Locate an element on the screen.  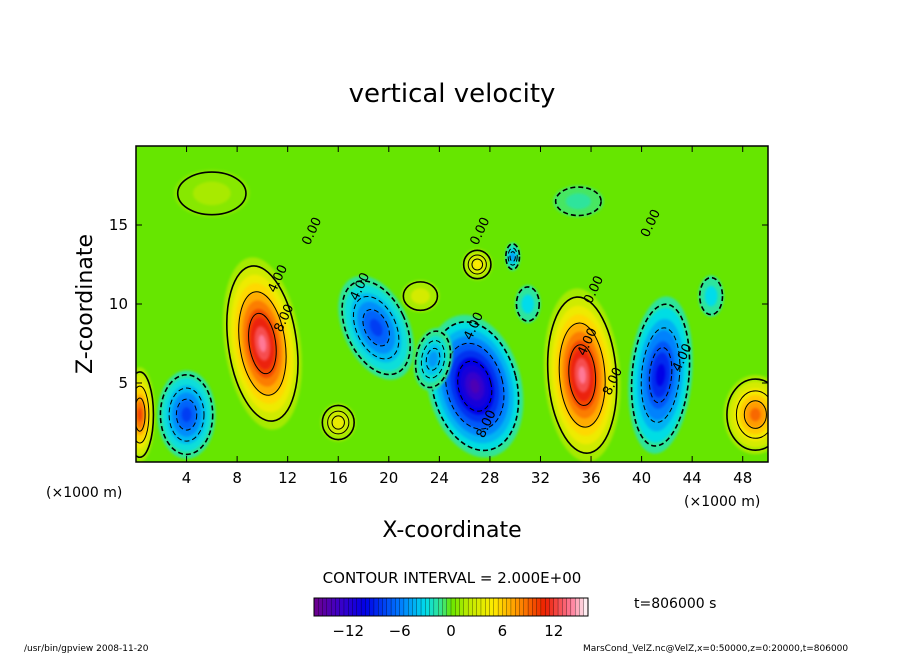
x-tick-label: 44 is located at coordinates (692, 478).